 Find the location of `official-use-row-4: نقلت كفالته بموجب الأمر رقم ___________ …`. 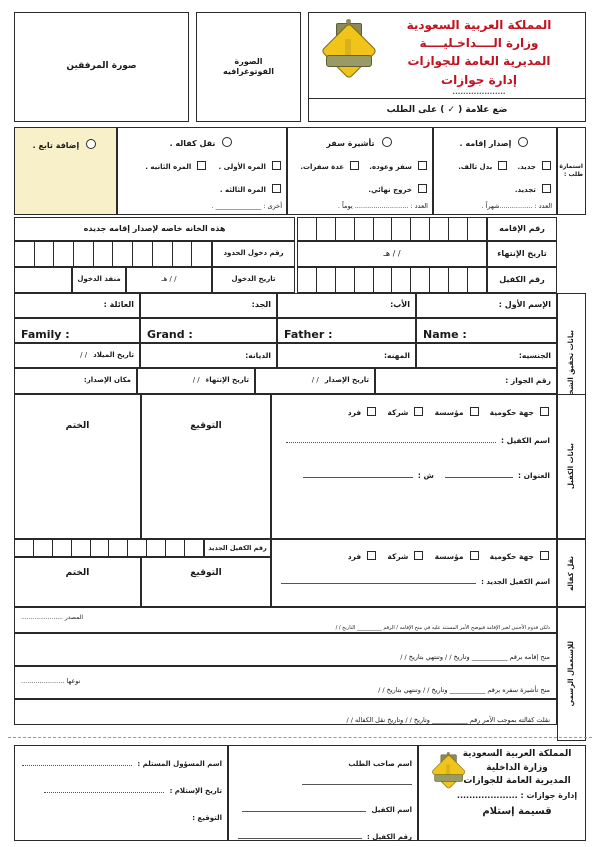

official-use-row-4: نقلت كفالته بموجب الأمر رقم ___________ … is located at coordinates (285, 712).